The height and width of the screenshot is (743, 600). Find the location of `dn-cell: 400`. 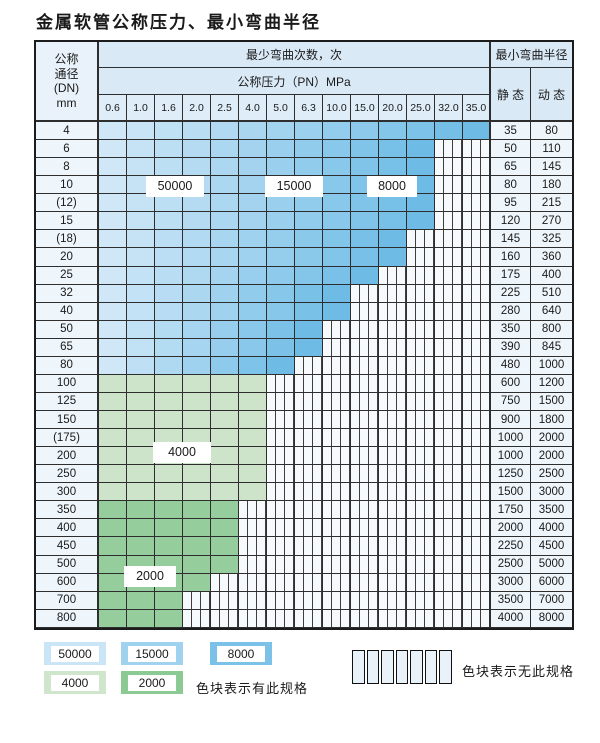

dn-cell: 400 is located at coordinates (67, 528).